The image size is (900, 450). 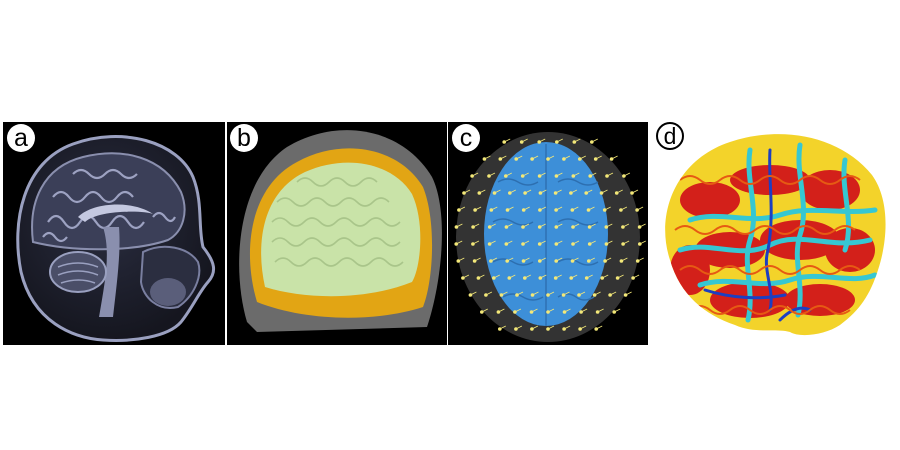 I want to click on cortex-surface, so click(x=775, y=235).